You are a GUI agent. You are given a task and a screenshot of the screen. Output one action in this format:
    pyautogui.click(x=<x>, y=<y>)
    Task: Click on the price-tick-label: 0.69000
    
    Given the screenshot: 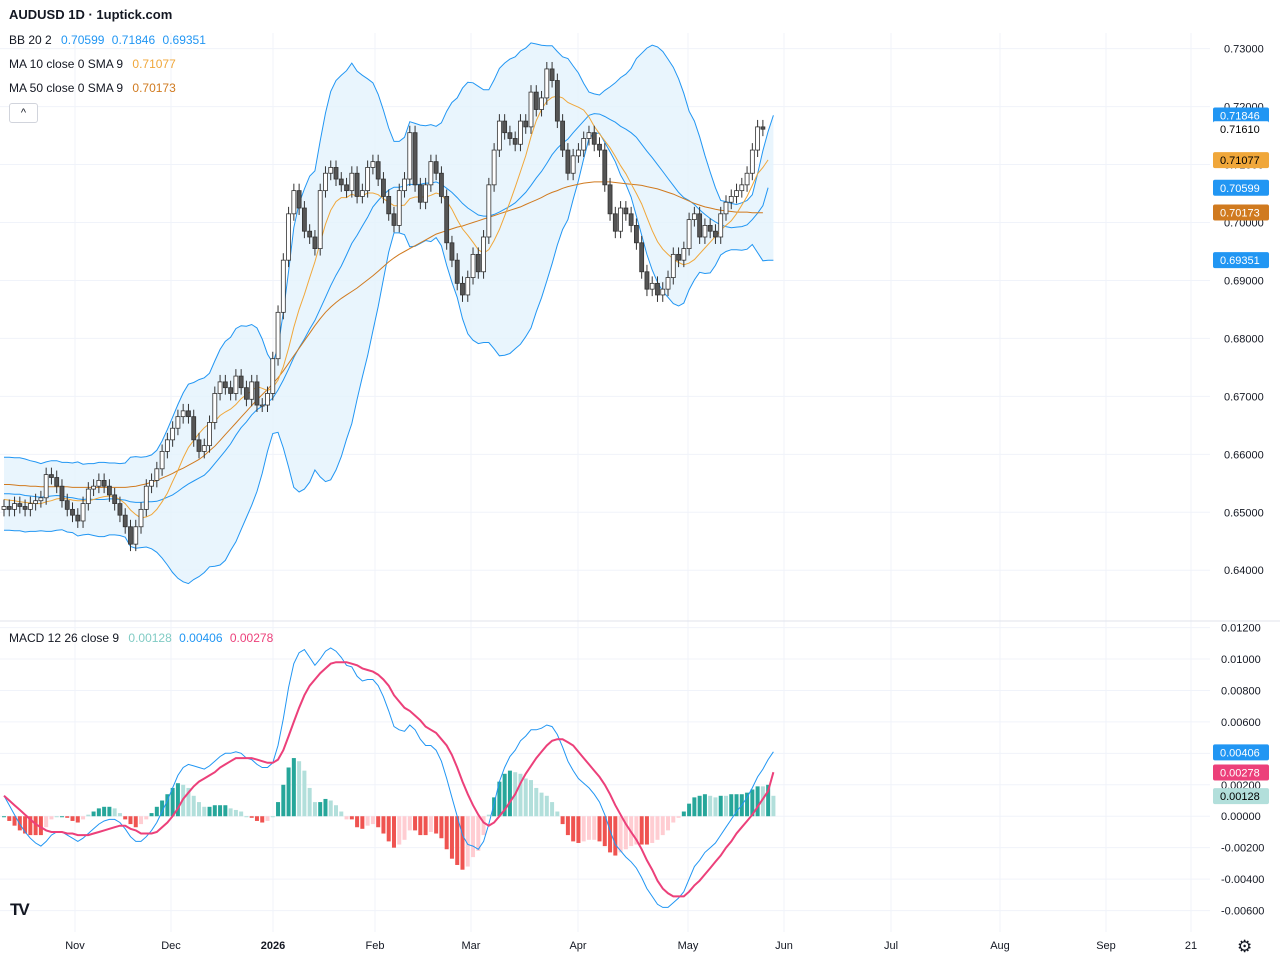 What is the action you would take?
    pyautogui.click(x=1244, y=281)
    